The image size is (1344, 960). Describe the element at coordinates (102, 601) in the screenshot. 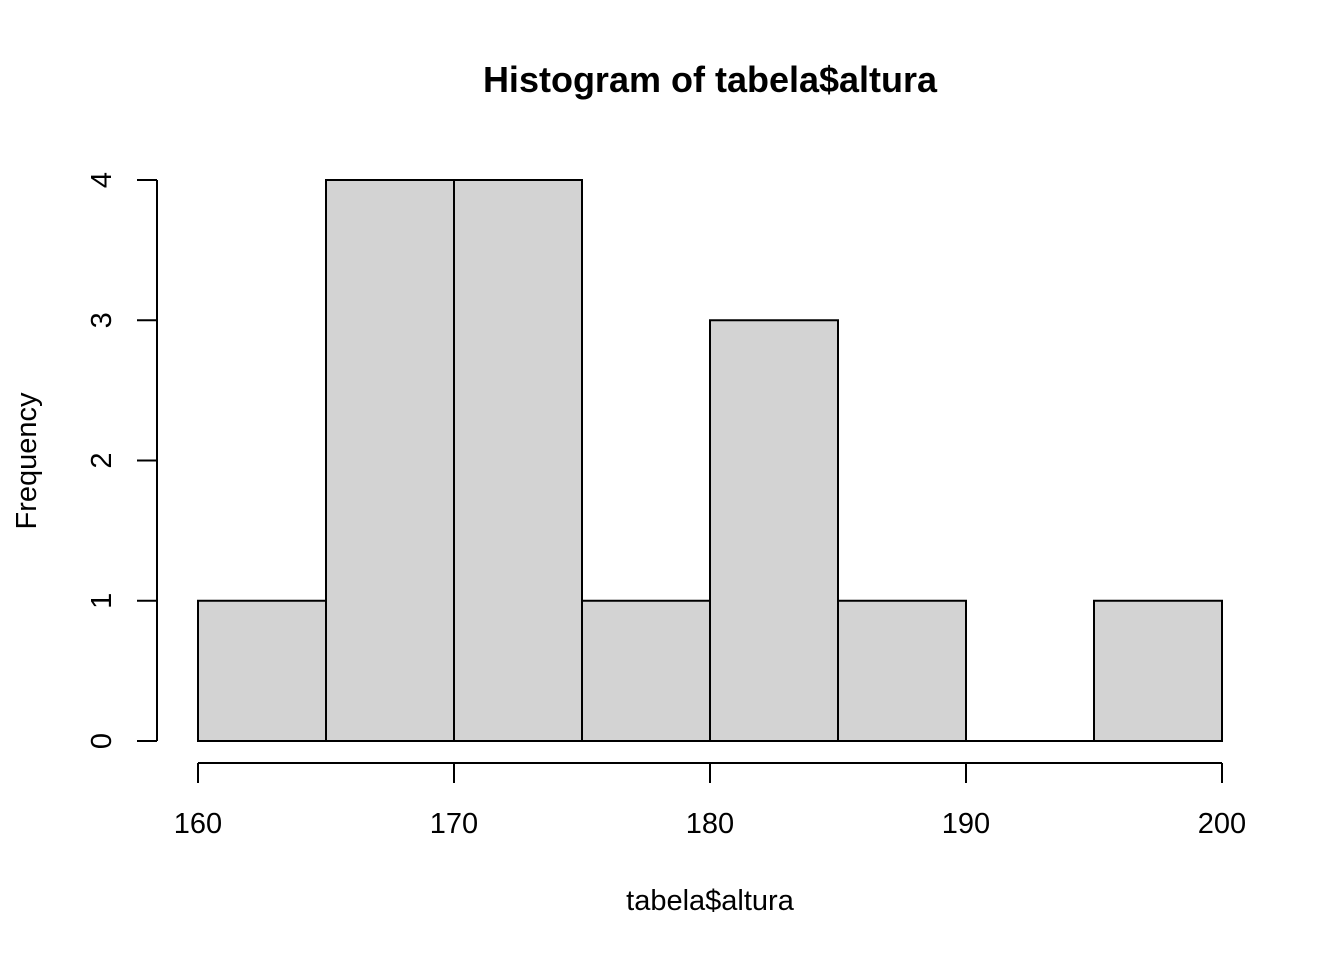

I see `y-tick-label: 1` at that location.